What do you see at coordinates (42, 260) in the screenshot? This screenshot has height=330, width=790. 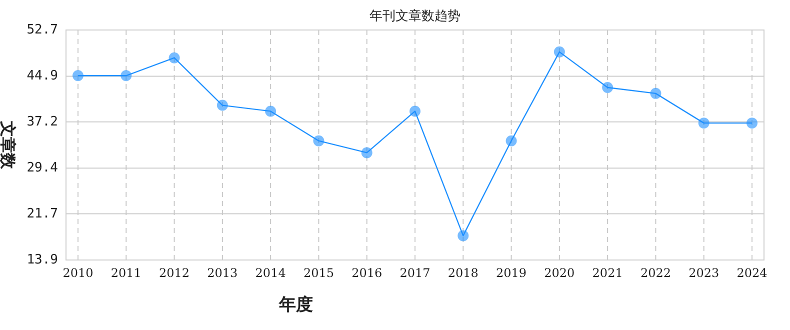 I see `y-tick-label: 13.9` at bounding box center [42, 260].